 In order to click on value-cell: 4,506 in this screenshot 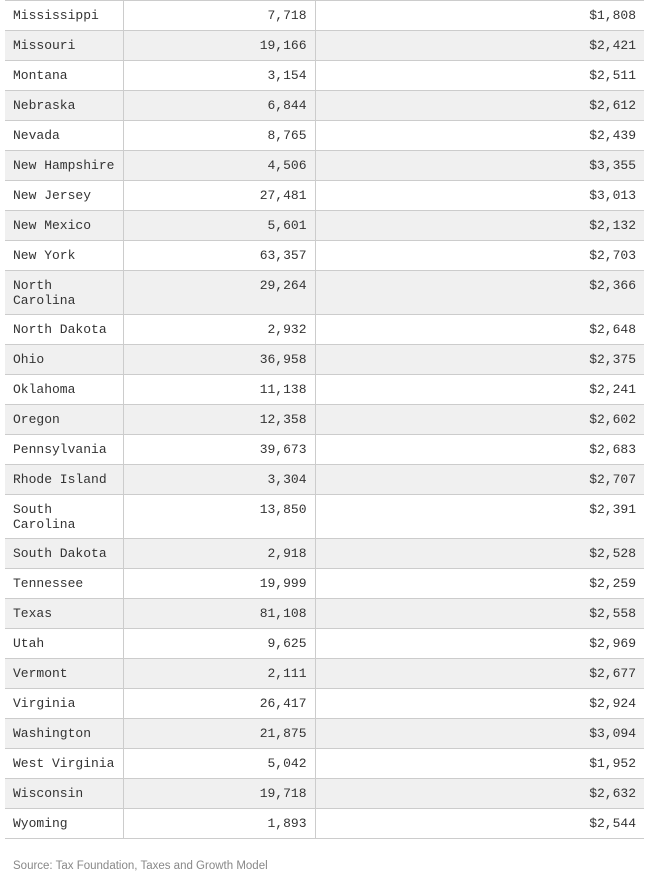, I will do `click(219, 165)`.